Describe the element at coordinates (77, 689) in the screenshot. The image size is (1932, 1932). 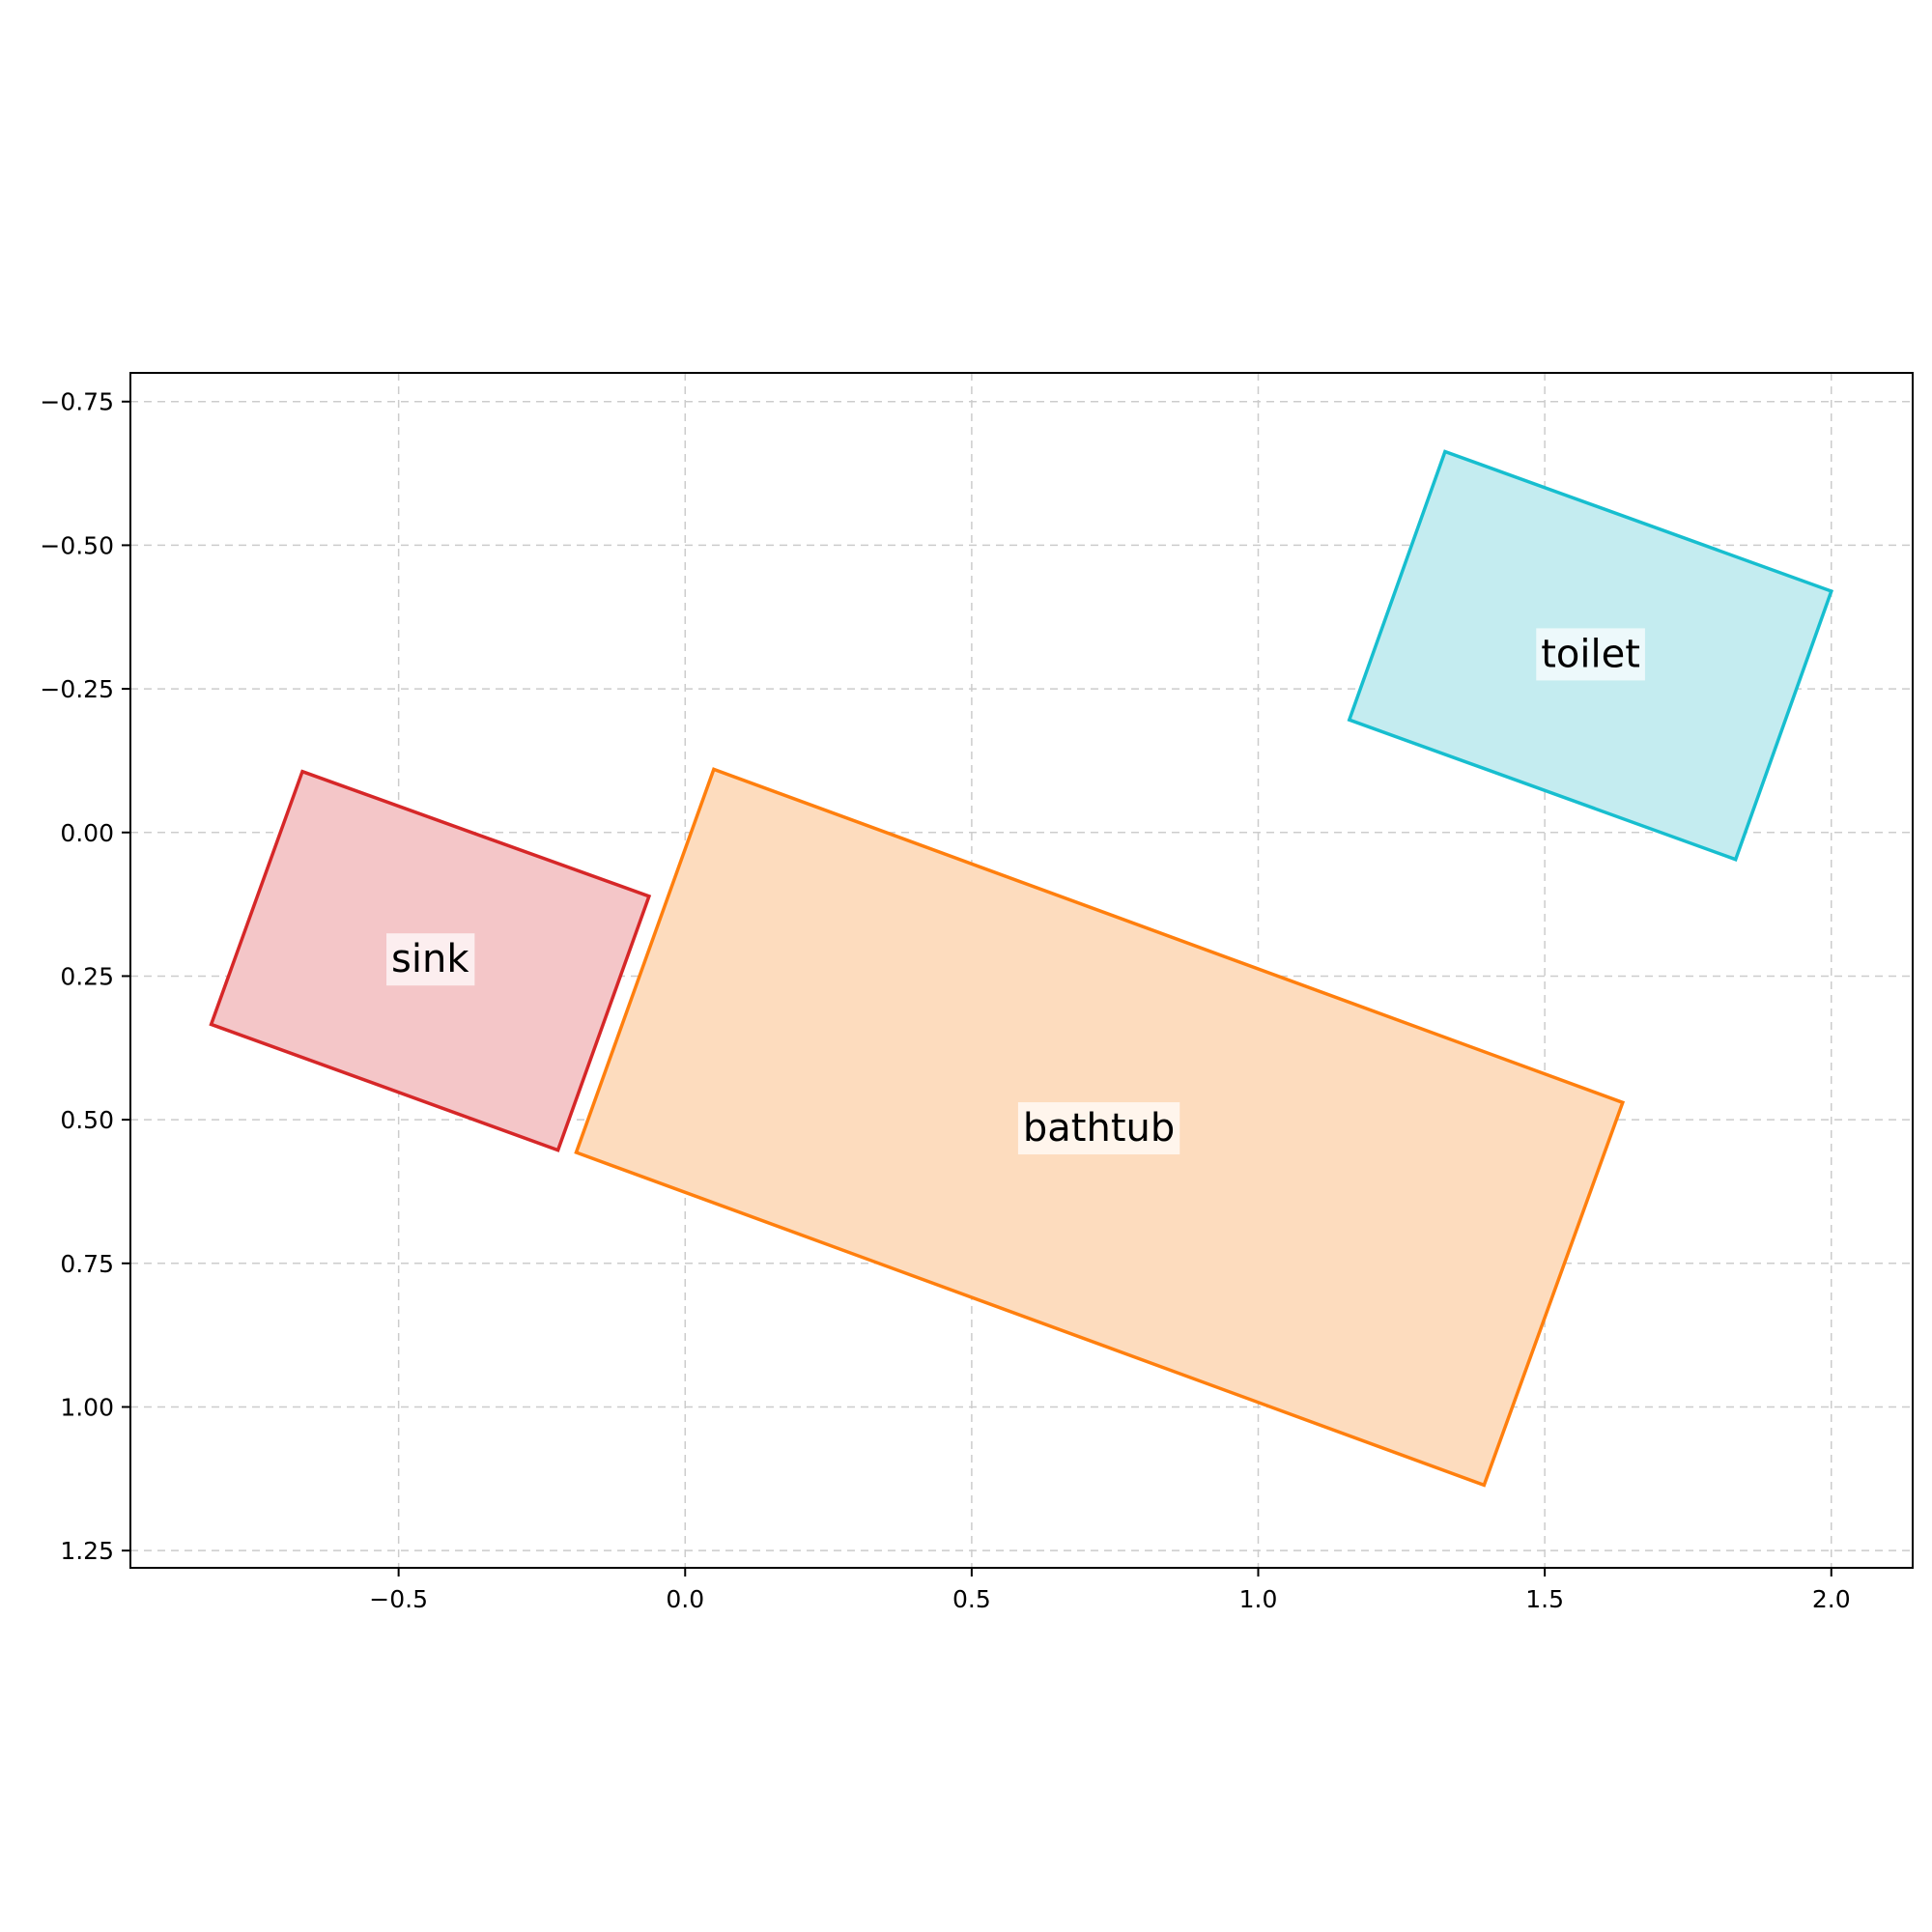
I see `y-tick-label: −0.25` at that location.